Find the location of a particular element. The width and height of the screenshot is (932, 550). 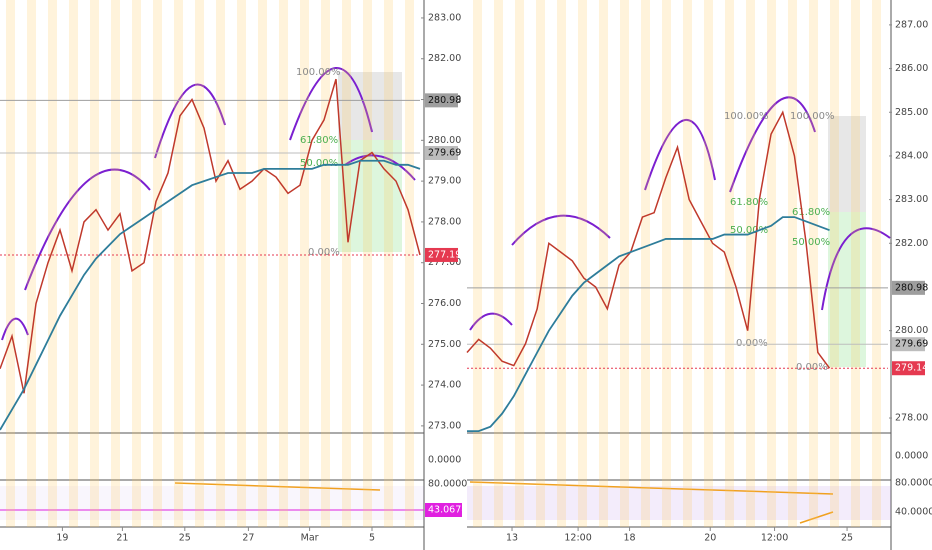

rsi-tag is located at coordinates (443, 510).